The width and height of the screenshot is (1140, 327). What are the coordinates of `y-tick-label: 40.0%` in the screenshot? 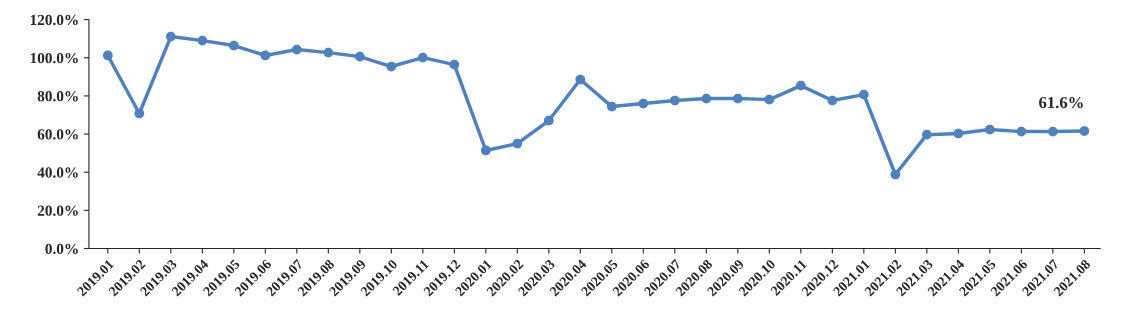 It's located at (57, 172).